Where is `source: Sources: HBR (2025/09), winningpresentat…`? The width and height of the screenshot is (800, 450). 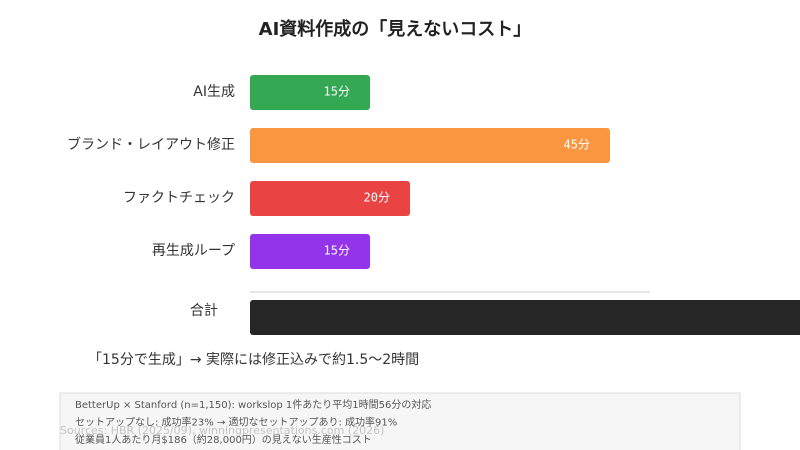
source: Sources: HBR (2025/09), winningpresentat… is located at coordinates (222, 430).